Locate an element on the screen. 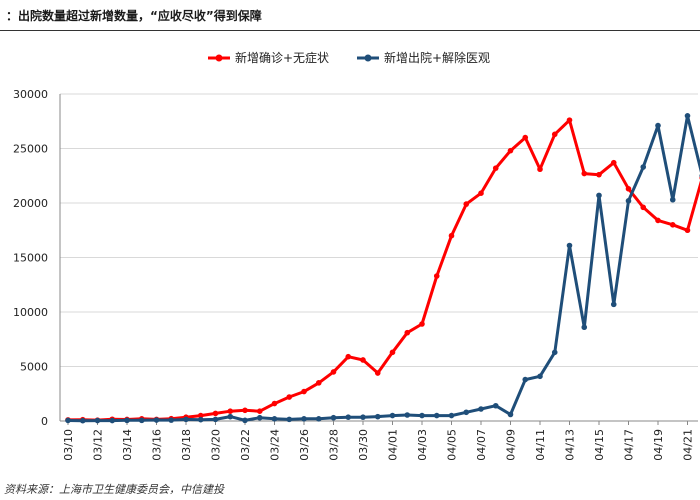  legend-label: 新增出院+解除医观 is located at coordinates (437, 57).